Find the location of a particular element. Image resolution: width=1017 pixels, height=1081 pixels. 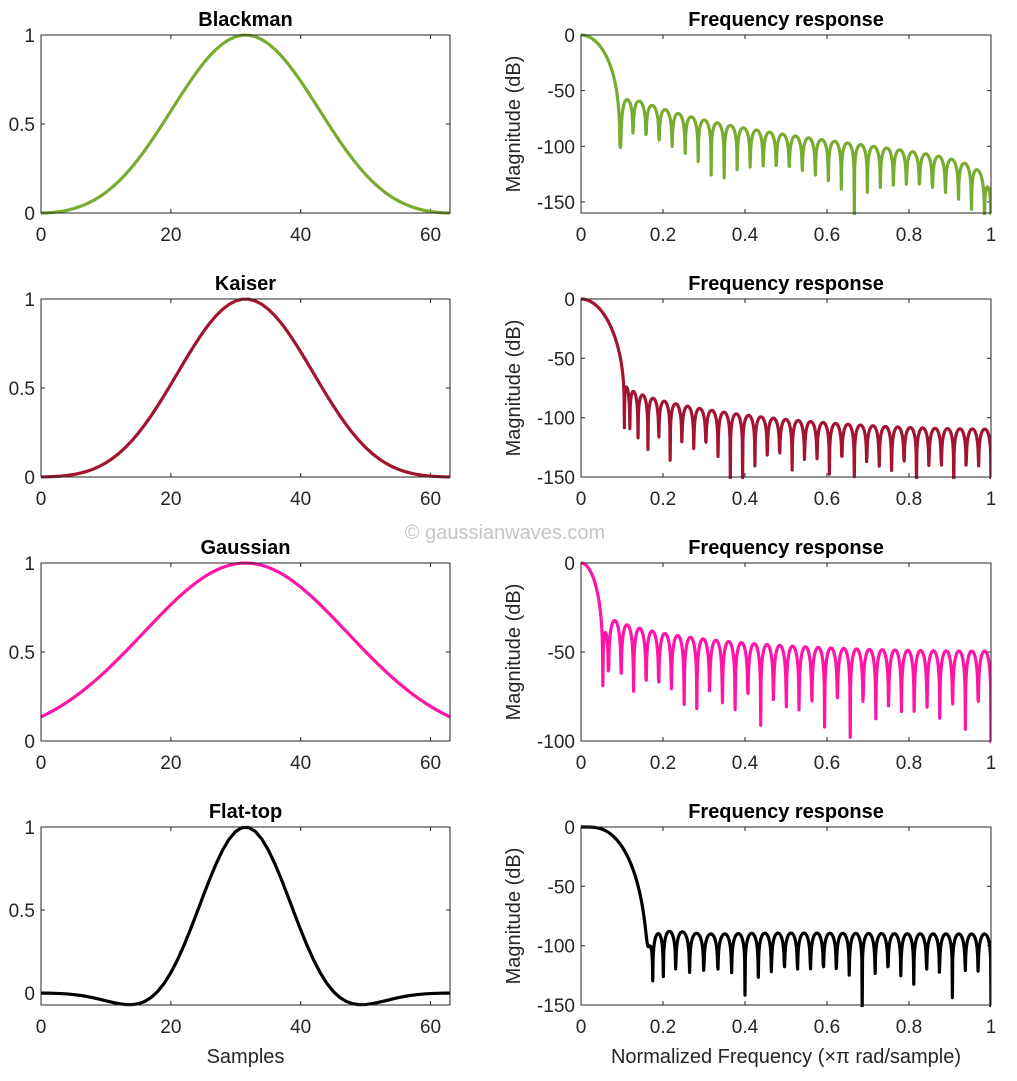

subplot-3: Kaiser 0 20 40 60 0 0.5 1 is located at coordinates (230, 391).